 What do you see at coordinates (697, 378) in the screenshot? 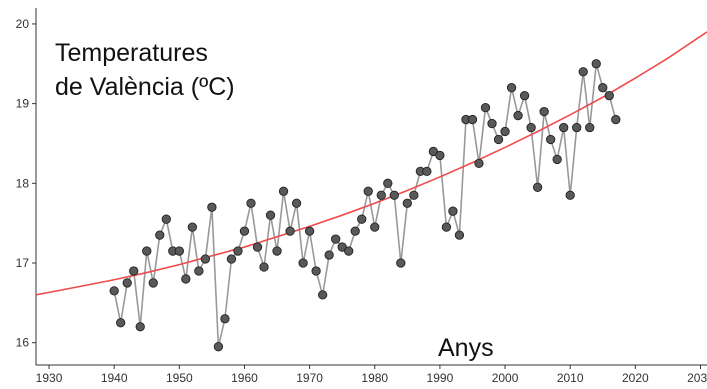
I see `x-tick-label: 2030` at bounding box center [697, 378].